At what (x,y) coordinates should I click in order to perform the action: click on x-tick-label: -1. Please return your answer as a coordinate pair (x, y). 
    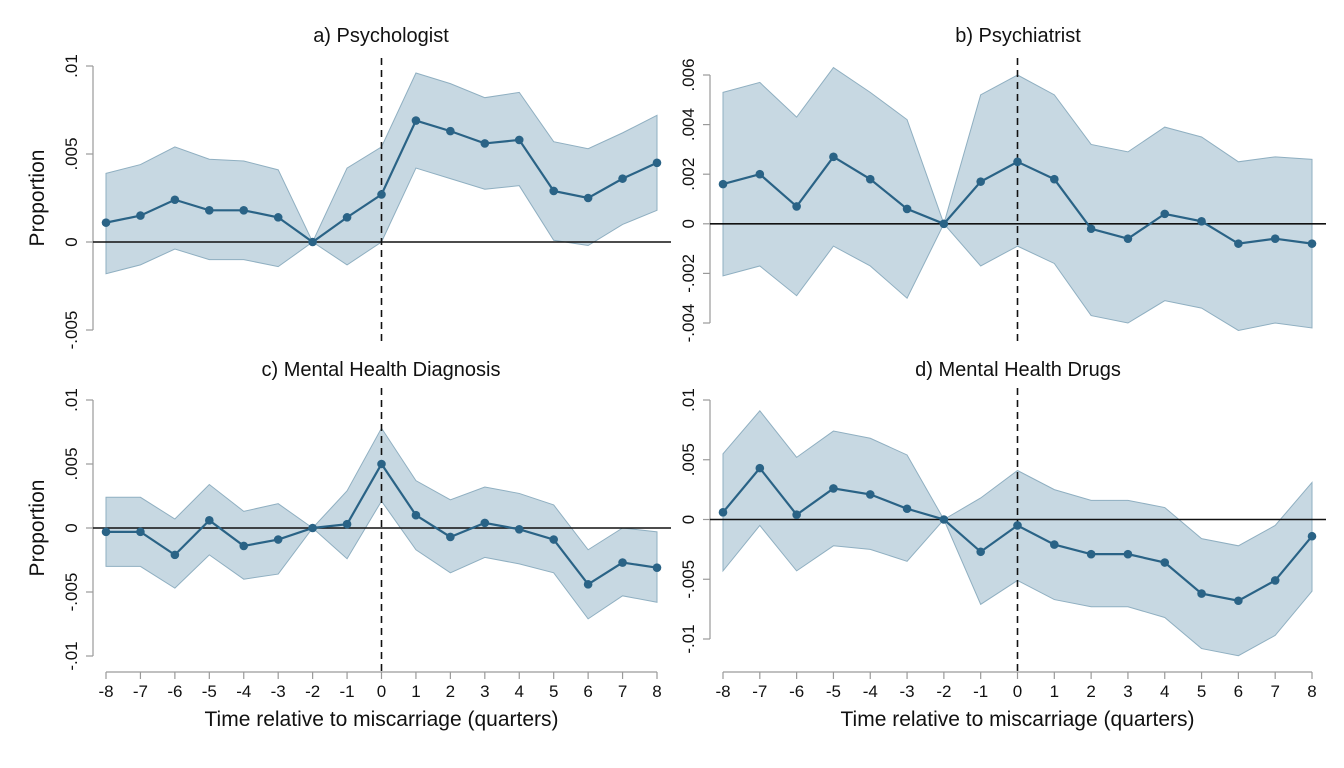
    Looking at the image, I should click on (980, 691).